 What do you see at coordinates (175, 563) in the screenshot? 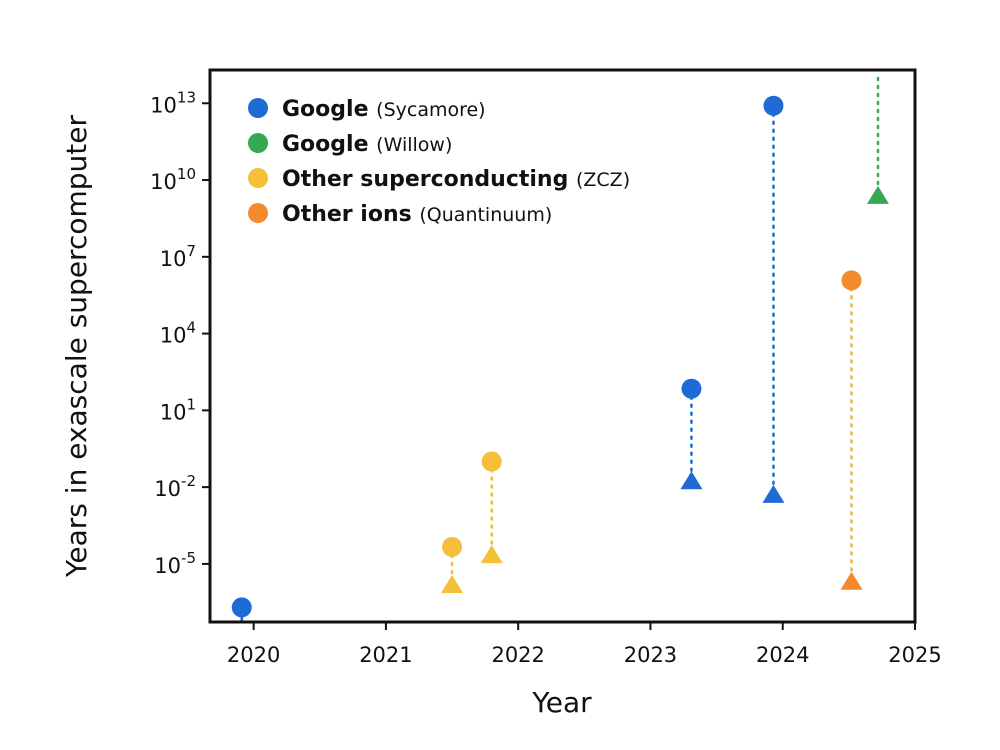
I see `y-tick-label: 10⁻⁵` at bounding box center [175, 563].